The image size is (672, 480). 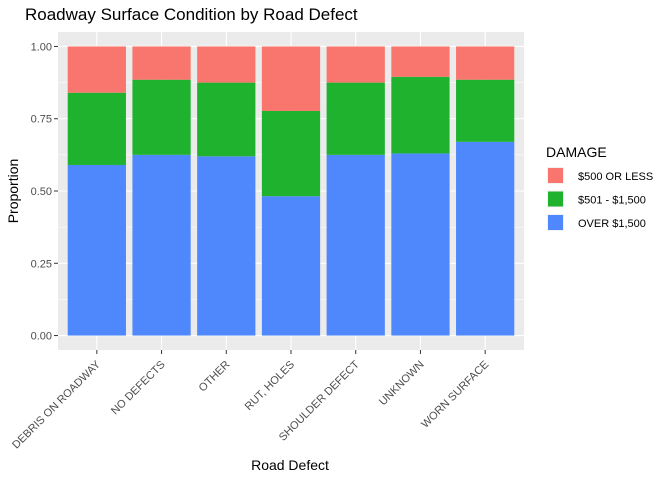 What do you see at coordinates (41, 337) in the screenshot?
I see `y-tick-label: 0.00` at bounding box center [41, 337].